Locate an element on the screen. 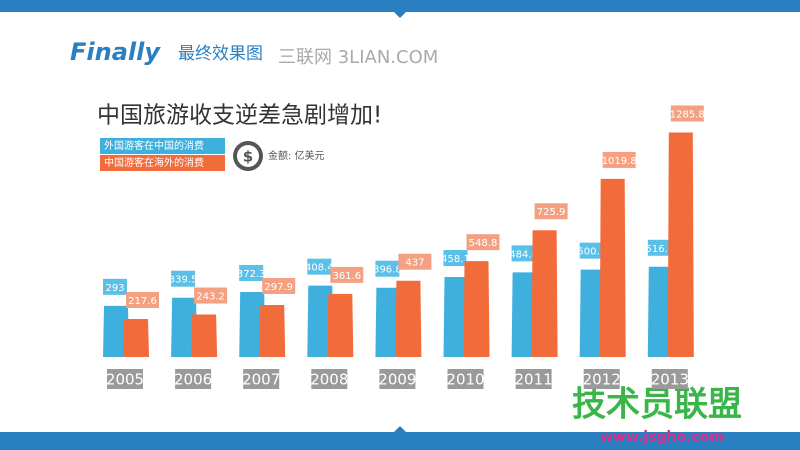  value-label: 516.6 is located at coordinates (659, 249).